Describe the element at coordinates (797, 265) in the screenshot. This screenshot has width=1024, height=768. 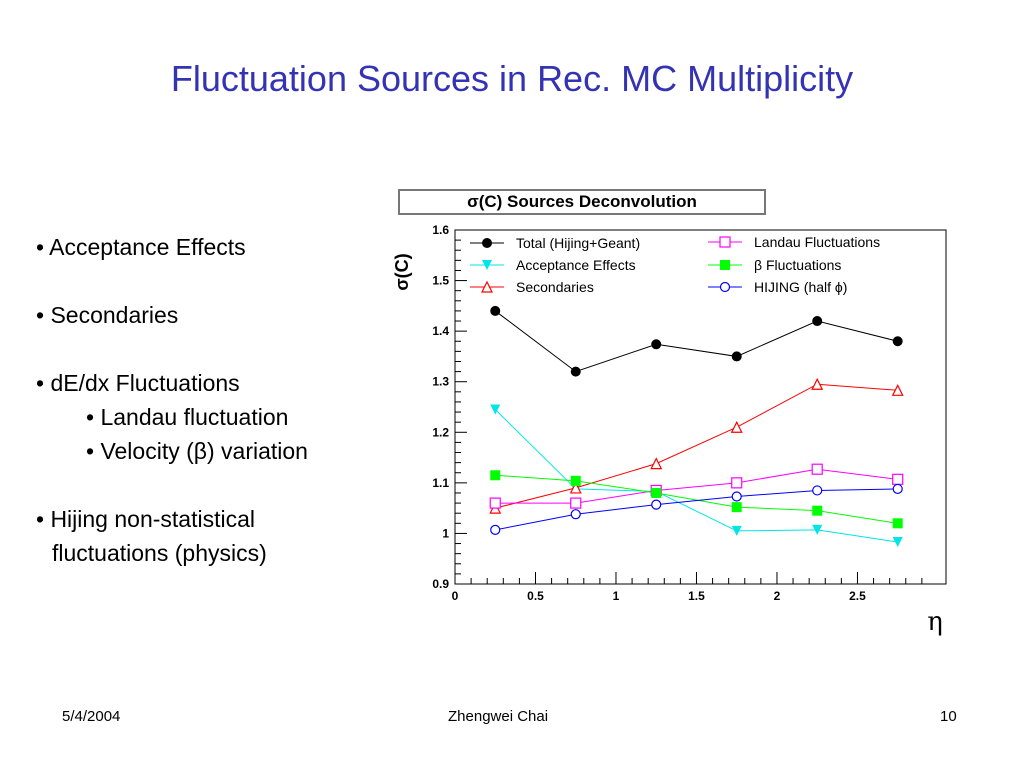
I see `legend-label: β Fluctuations` at that location.